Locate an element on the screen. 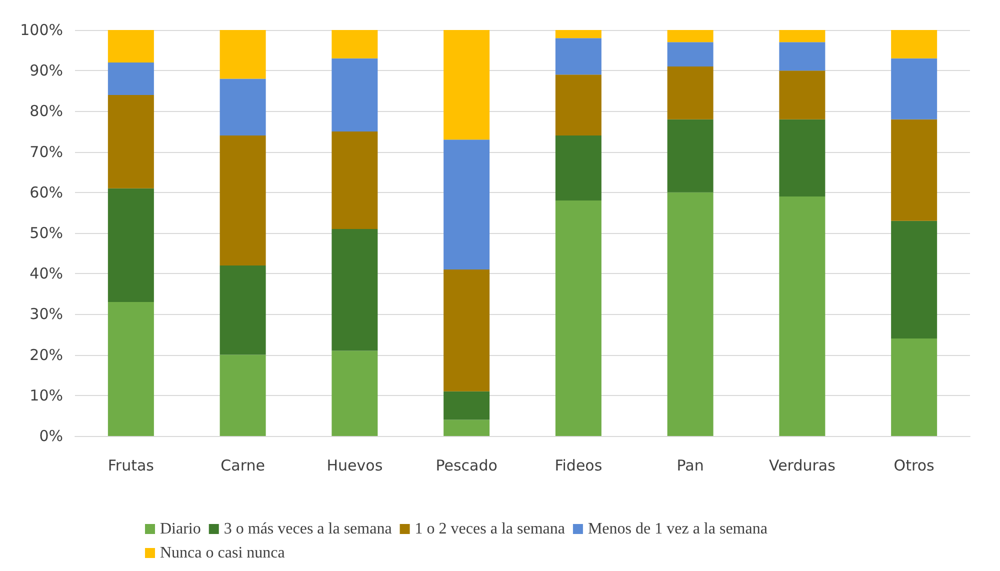  legend-label: Menos de 1 vez a la semana is located at coordinates (678, 529).